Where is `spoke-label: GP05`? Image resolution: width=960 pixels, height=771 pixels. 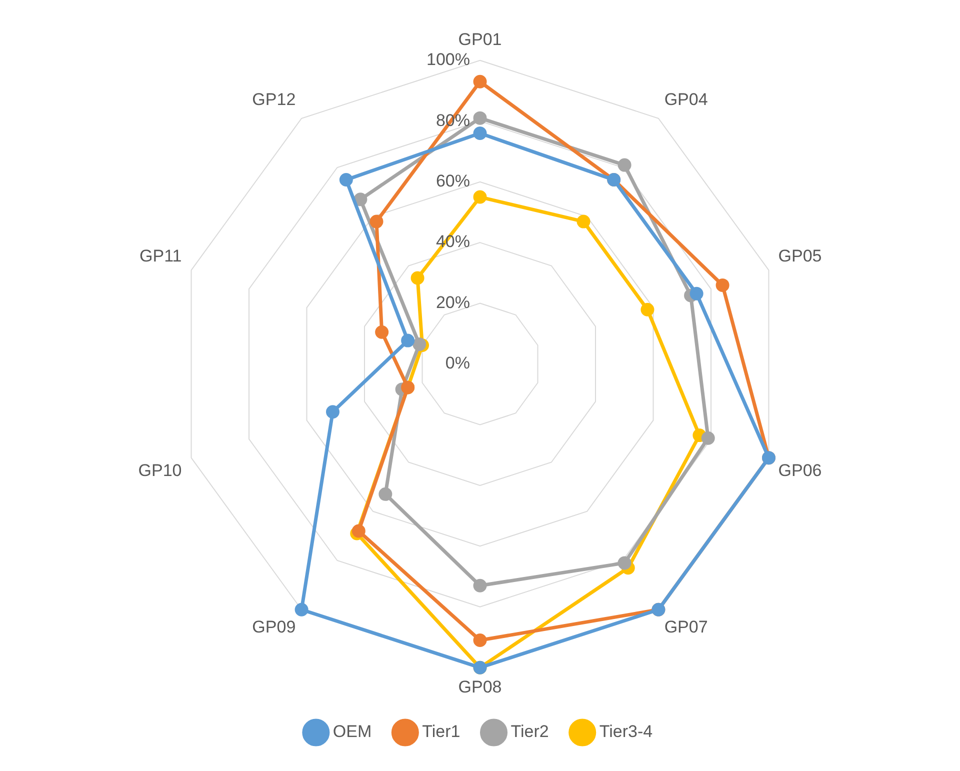 spoke-label: GP05 is located at coordinates (800, 256).